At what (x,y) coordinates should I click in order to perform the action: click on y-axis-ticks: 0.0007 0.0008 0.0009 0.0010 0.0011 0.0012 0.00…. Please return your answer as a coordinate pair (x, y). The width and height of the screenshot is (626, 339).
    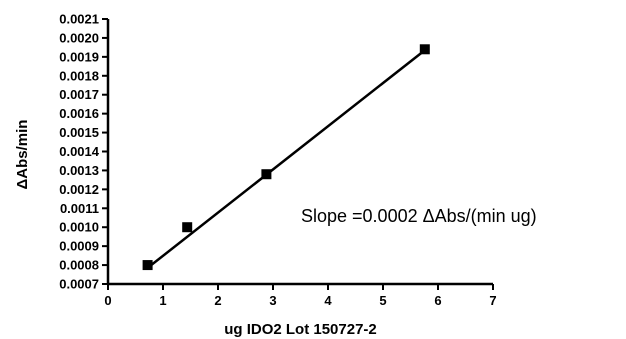
    Looking at the image, I should click on (83, 152).